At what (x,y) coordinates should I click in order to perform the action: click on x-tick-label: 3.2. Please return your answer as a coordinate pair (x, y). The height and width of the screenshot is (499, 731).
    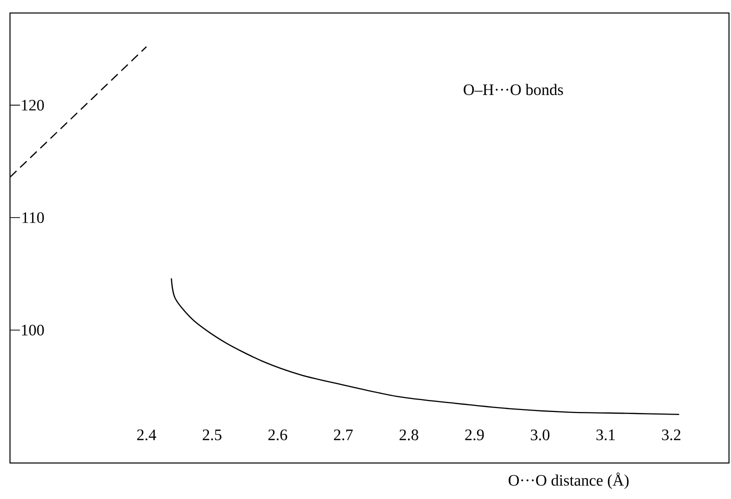
    Looking at the image, I should click on (671, 435).